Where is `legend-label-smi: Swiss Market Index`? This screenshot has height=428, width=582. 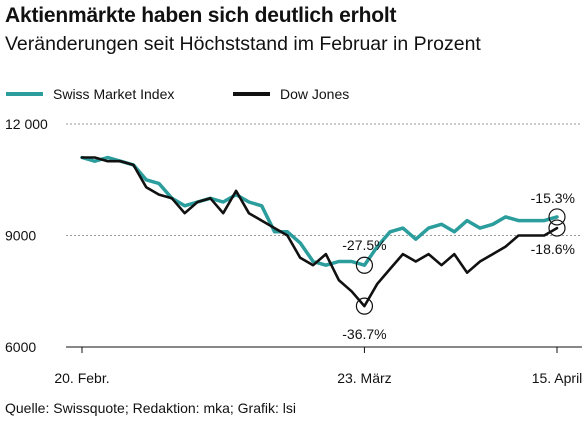
legend-label-smi: Swiss Market Index is located at coordinates (114, 94).